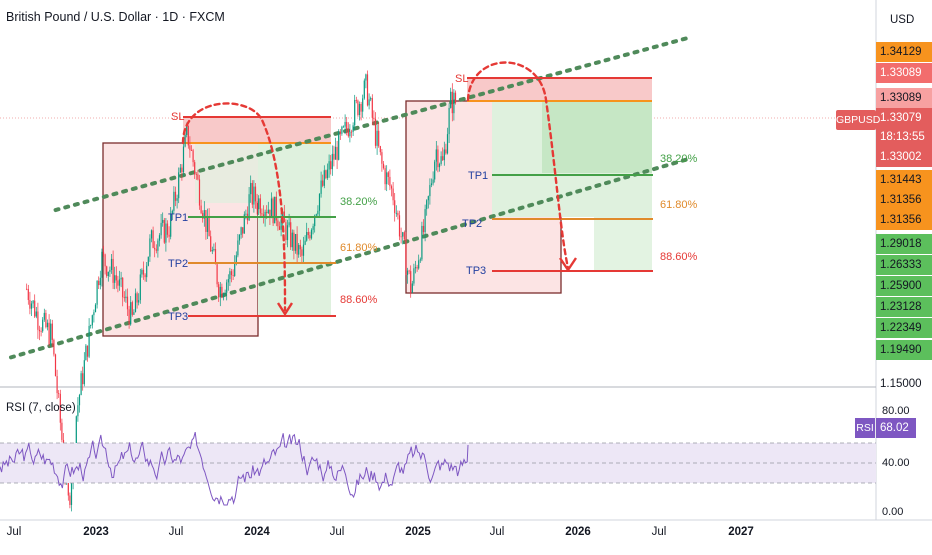 This screenshot has height=555, width=932. I want to click on price-label: 1.33002, so click(904, 157).